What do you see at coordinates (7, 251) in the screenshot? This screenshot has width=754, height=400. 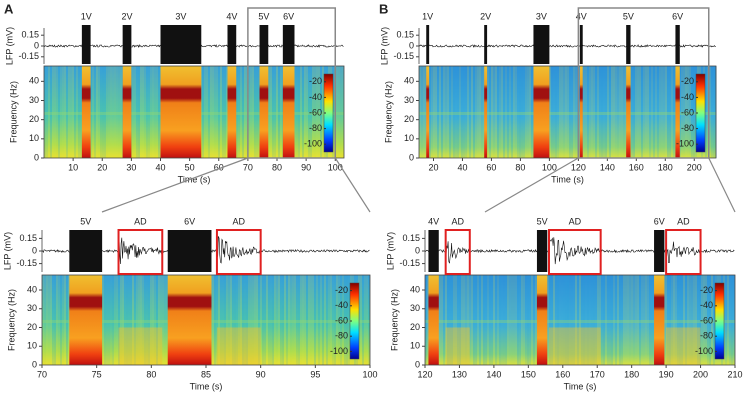 I see `lfp-axis-label: LFP (mV)` at bounding box center [7, 251].